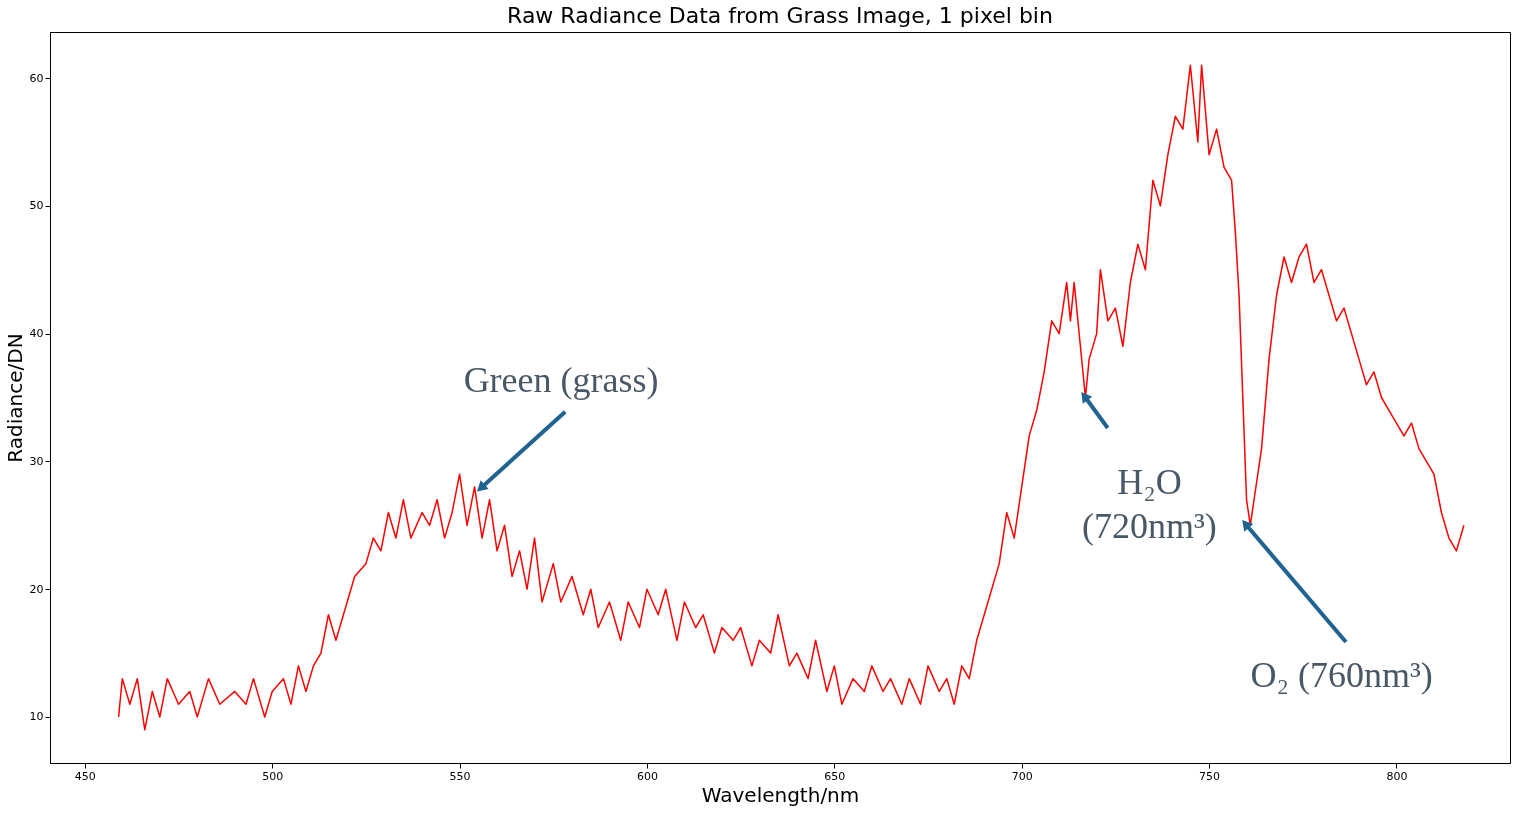 Image resolution: width=1537 pixels, height=828 pixels. Describe the element at coordinates (780, 794) in the screenshot. I see `x-axis-title: Wavelength/nm` at that location.